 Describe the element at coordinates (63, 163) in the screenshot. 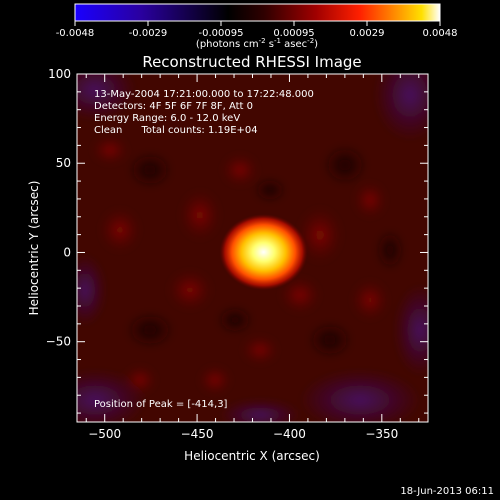

I see `y-tick-label: 50` at that location.